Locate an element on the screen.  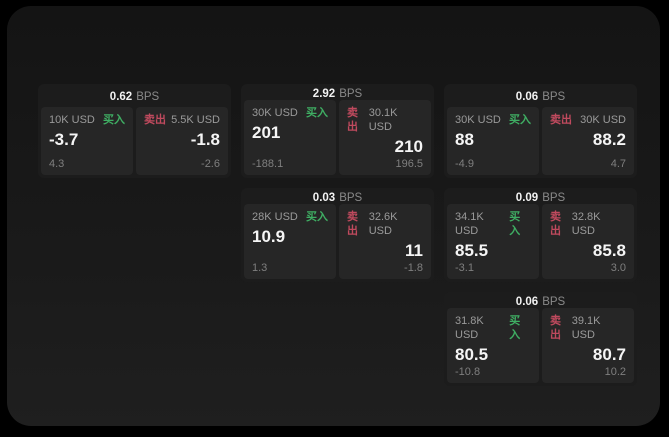
buy-price: 85.5 is located at coordinates (472, 250).